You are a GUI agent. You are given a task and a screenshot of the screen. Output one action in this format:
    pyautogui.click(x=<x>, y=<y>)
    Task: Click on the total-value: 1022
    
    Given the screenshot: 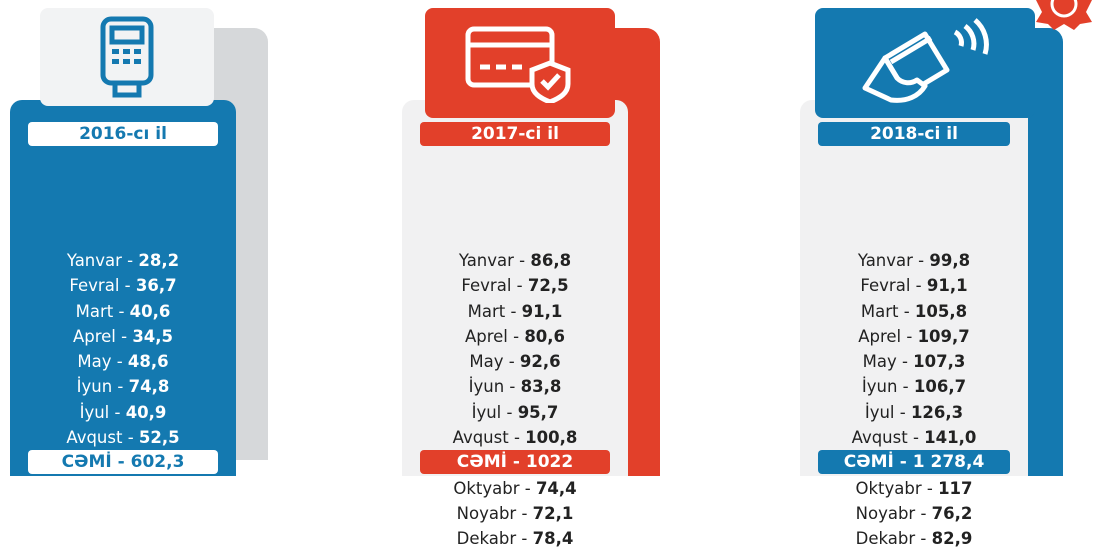 What is the action you would take?
    pyautogui.click(x=549, y=462)
    